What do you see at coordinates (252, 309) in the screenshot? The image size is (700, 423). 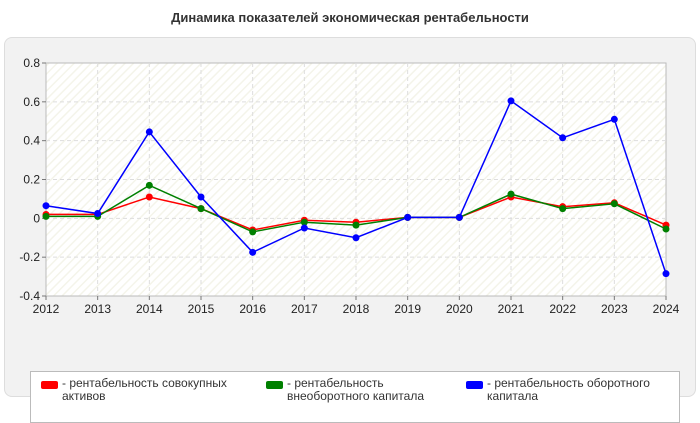 I see `x-tick-label: 2016` at bounding box center [252, 309].